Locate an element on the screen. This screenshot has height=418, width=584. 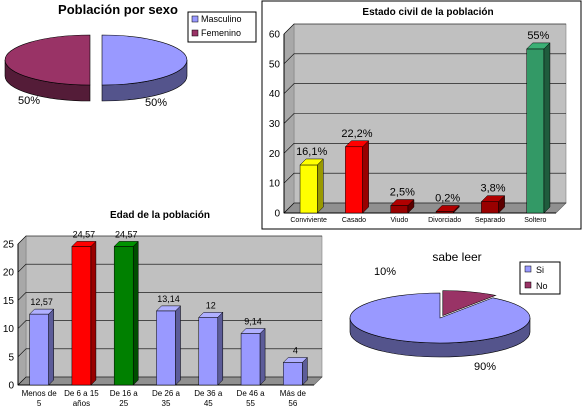
literacy-legend-swatch-no is located at coordinates (528, 285).